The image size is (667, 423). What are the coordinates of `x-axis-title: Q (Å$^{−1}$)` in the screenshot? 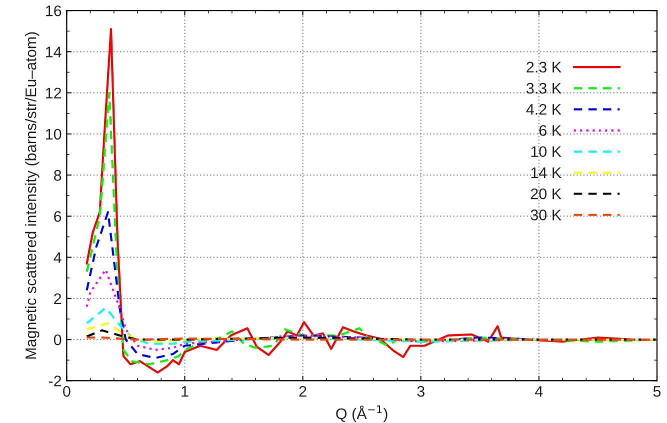 It's located at (362, 413).